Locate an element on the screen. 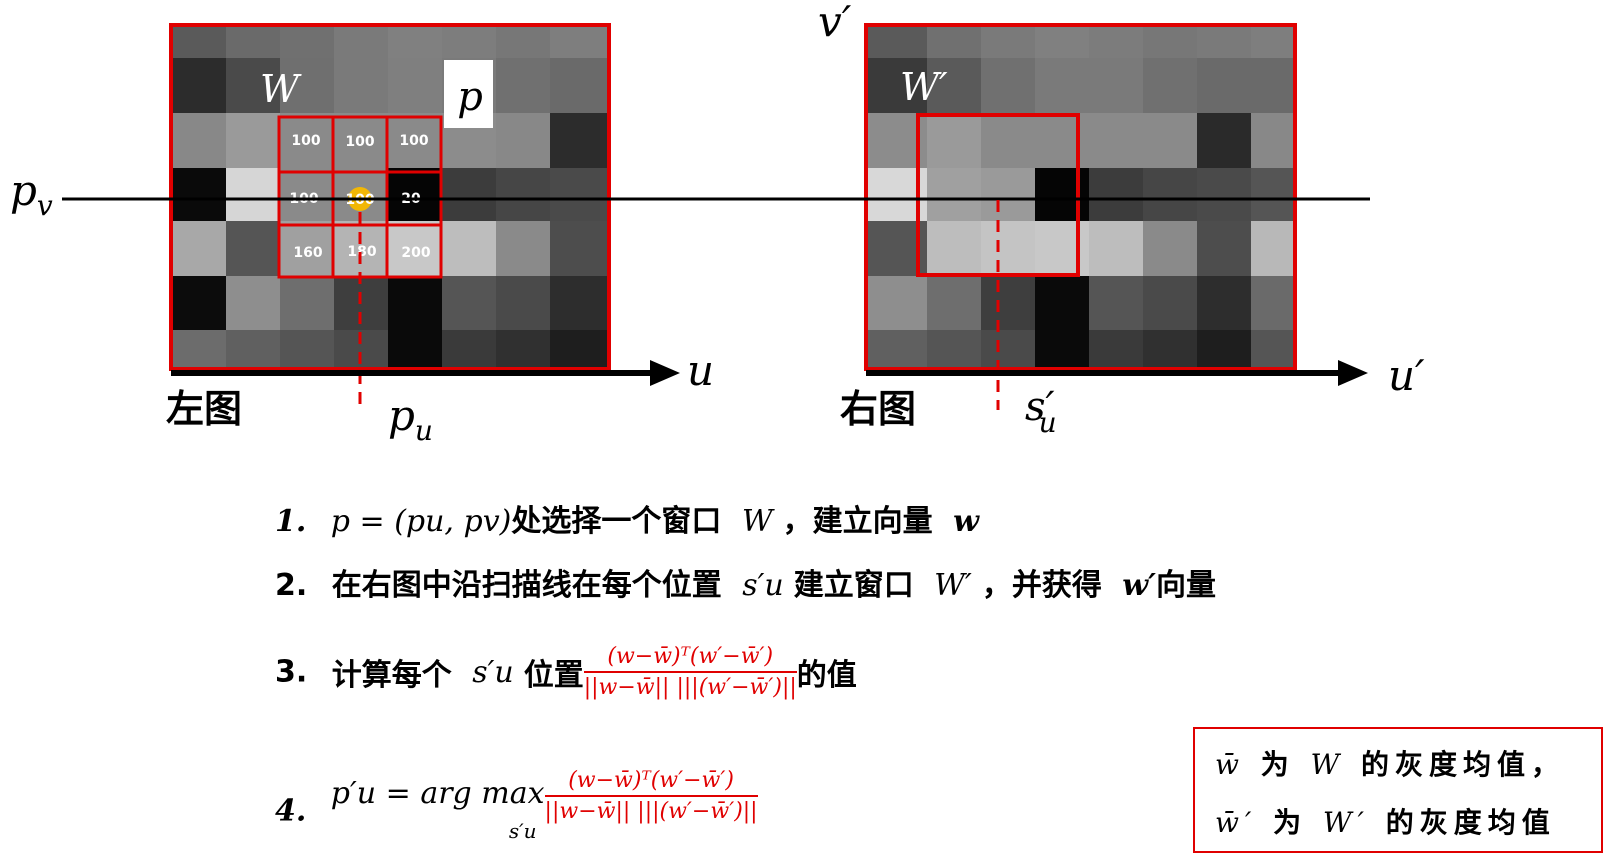  right-image-border is located at coordinates (1080, 197).